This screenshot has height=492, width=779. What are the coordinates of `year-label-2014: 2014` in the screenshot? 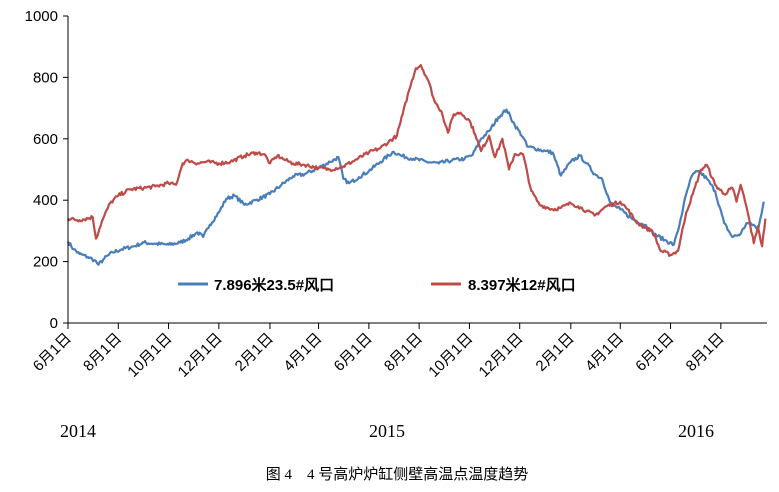 It's located at (78, 431).